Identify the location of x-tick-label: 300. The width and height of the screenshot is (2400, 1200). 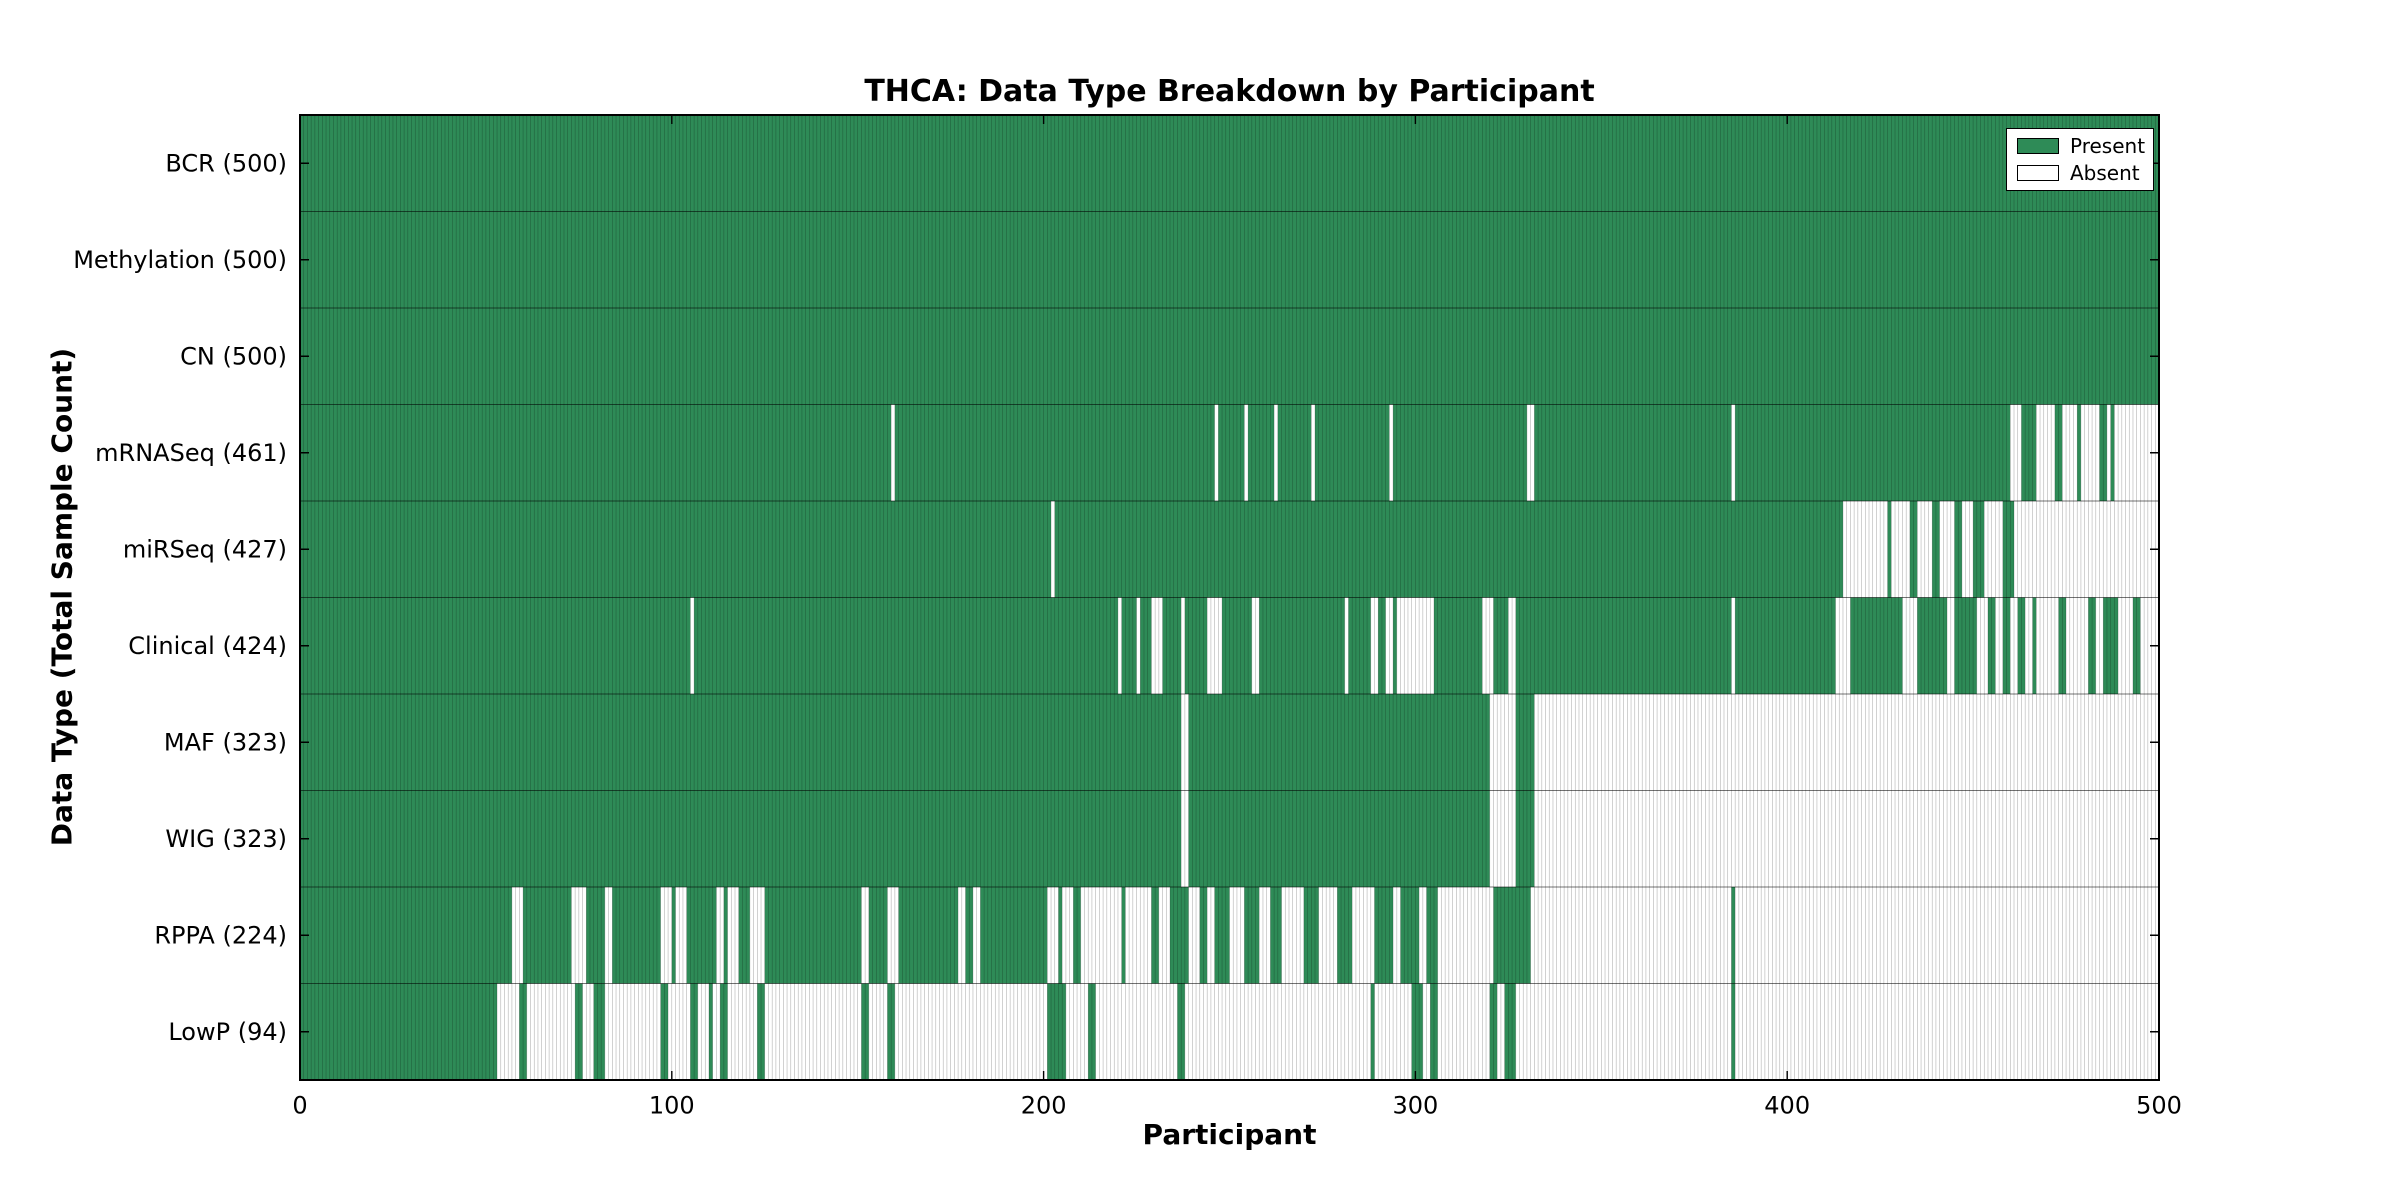
(1415, 1106).